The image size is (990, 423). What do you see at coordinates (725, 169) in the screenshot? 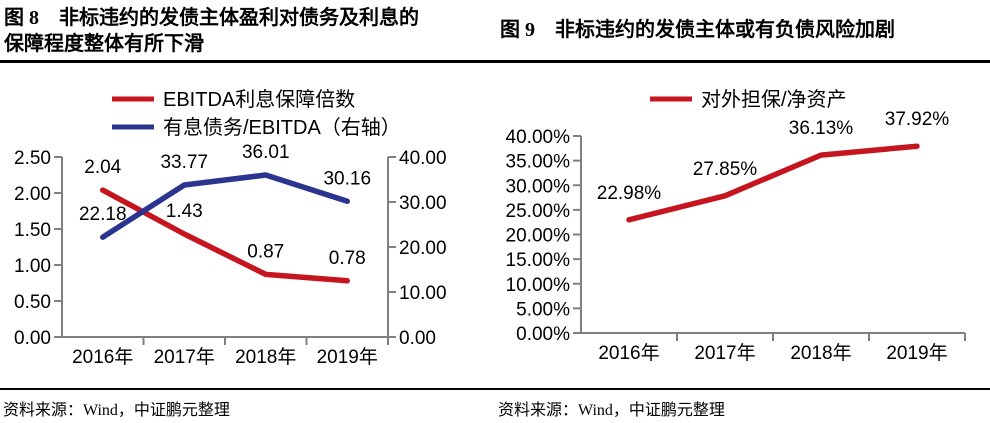
I see `data-point-label: 27.85%` at bounding box center [725, 169].